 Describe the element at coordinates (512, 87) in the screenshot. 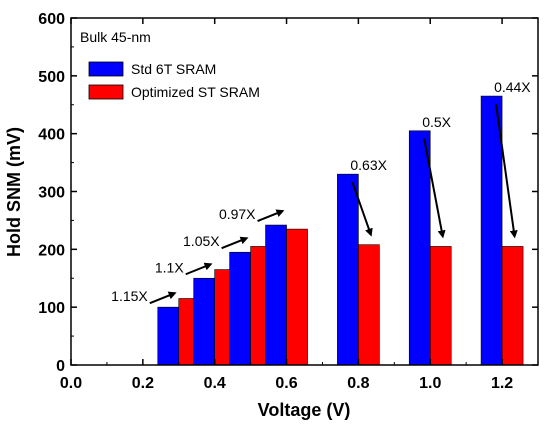

I see `ratio-label: 0.44X` at that location.